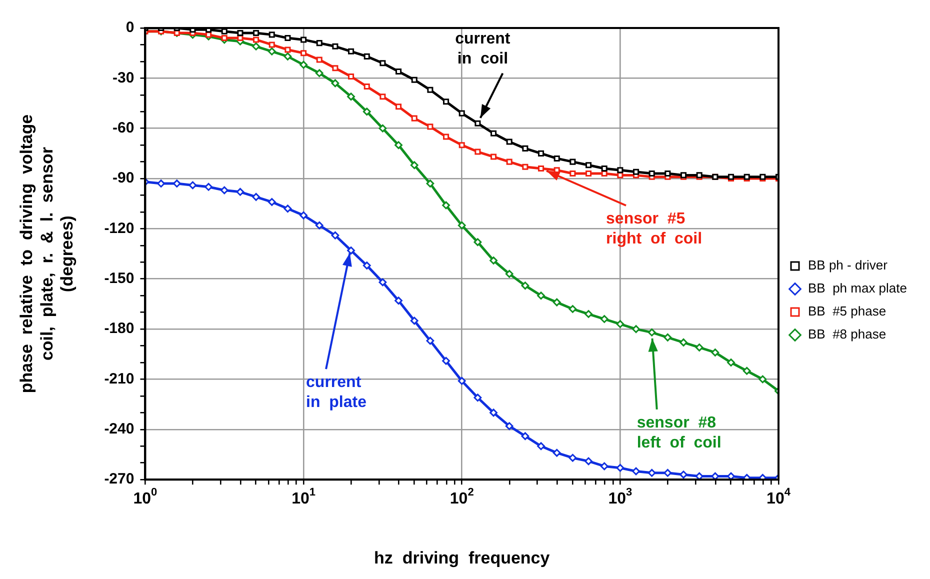  What do you see at coordinates (46, 254) in the screenshot?
I see `y-axis-title: phase relative to driving voltage coil, plate, r. & l. sensor (degrees)` at bounding box center [46, 254].